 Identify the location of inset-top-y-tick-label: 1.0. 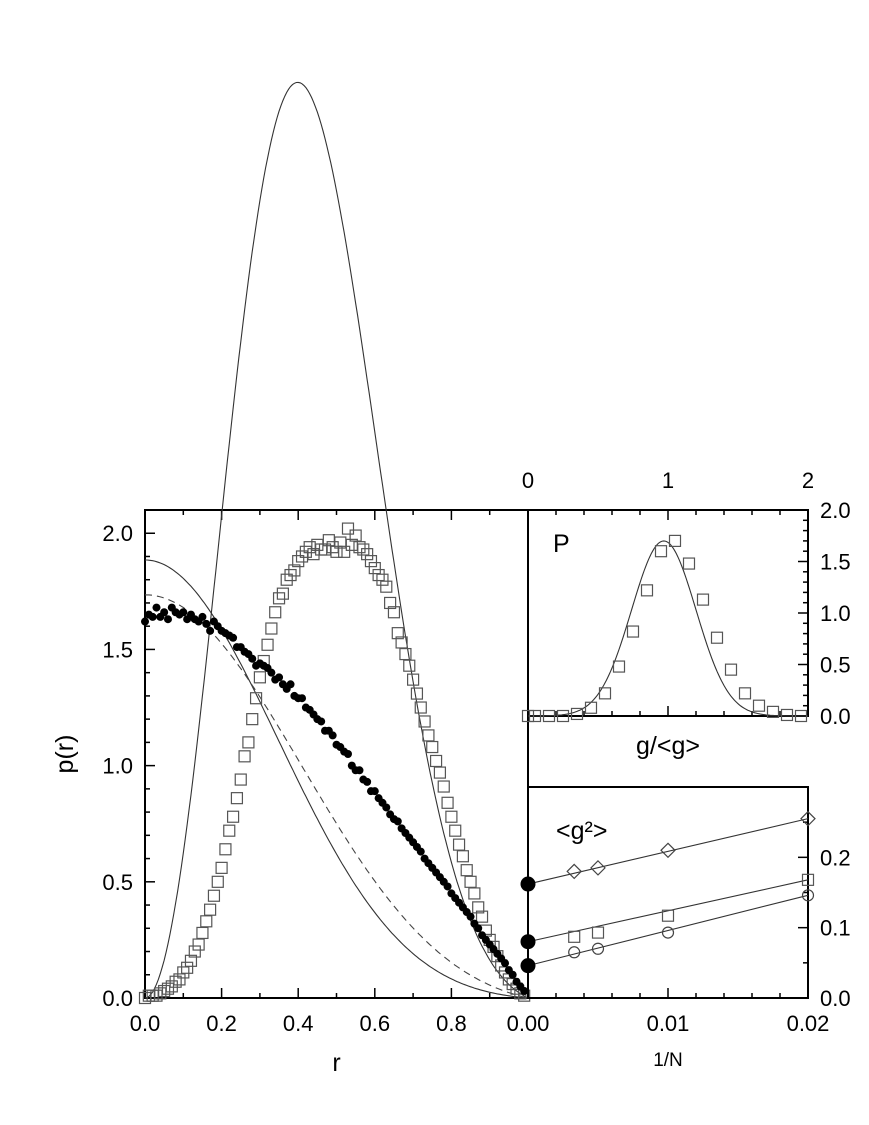
(835, 613).